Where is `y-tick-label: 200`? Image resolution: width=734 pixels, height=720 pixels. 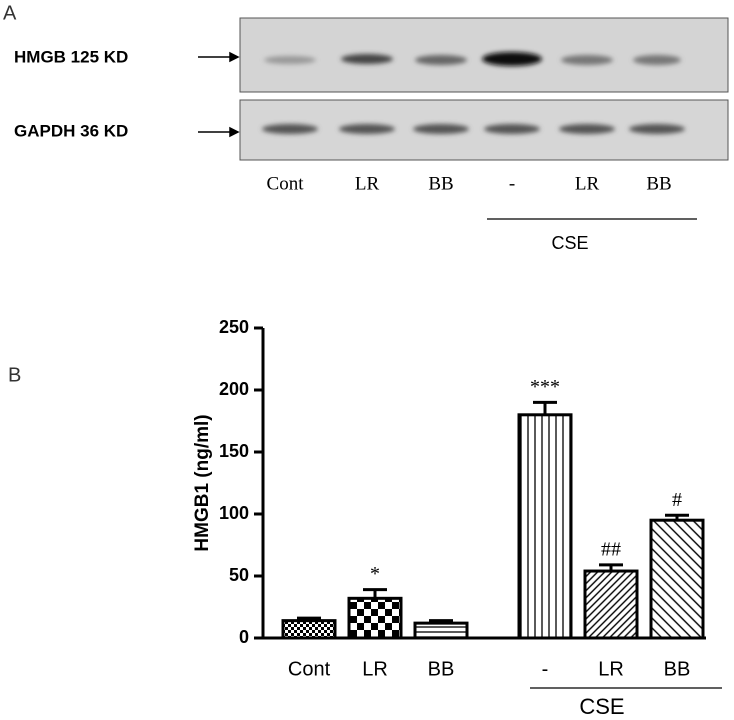
y-tick-label: 200 is located at coordinates (234, 389).